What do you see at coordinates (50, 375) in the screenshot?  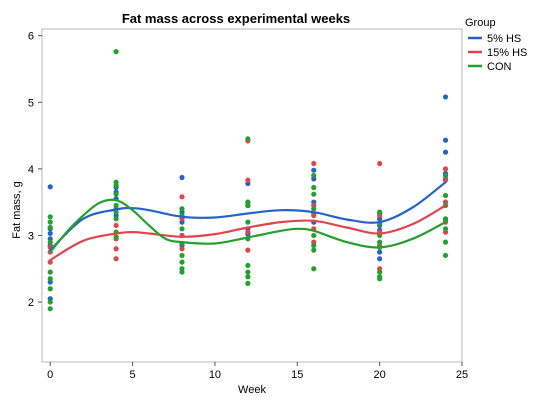 I see `x-tick-label: 0` at bounding box center [50, 375].